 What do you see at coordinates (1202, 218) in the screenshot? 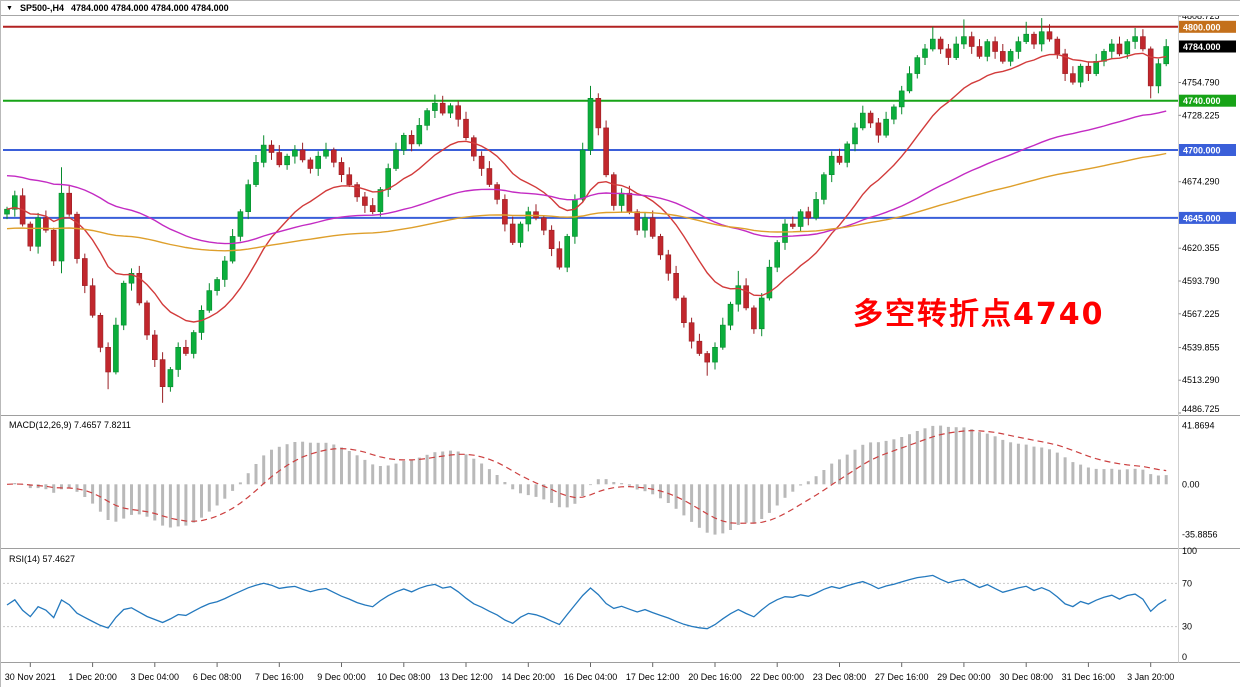
I see `price-label-text: 4645.000` at bounding box center [1202, 218].